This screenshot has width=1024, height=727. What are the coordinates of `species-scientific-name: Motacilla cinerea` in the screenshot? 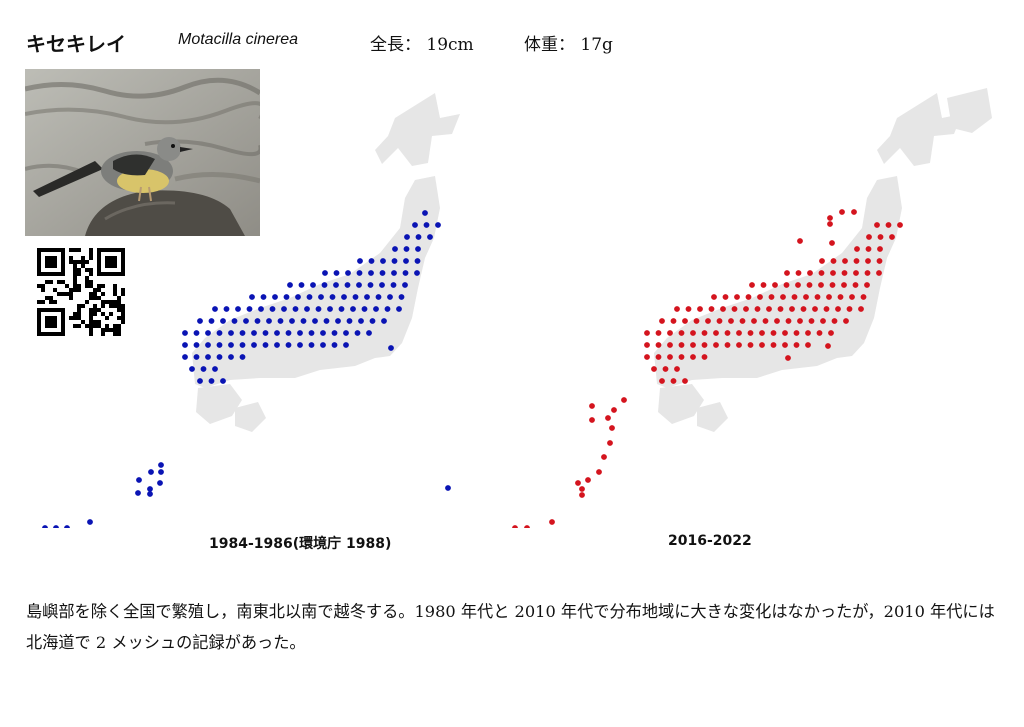 It's located at (238, 39).